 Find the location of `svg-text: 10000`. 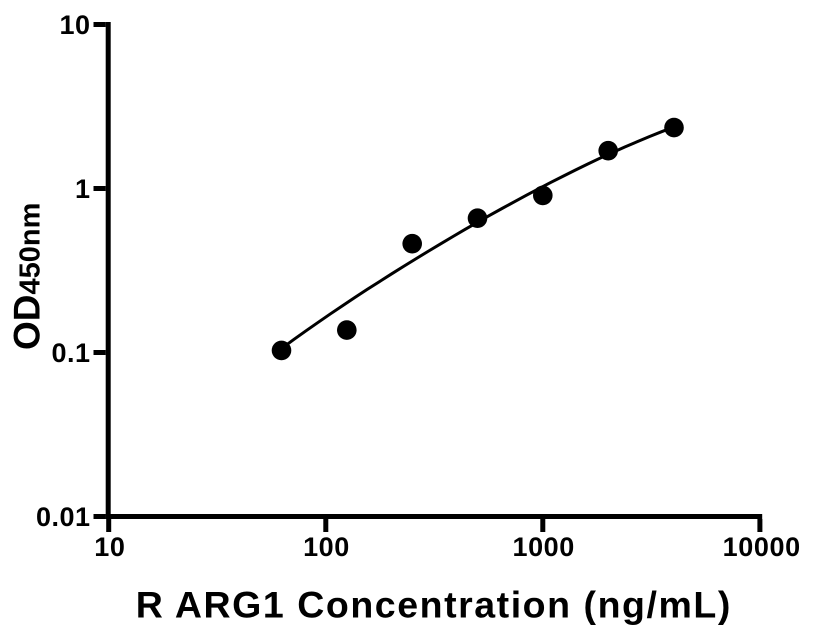

svg-text: 10000 is located at coordinates (762, 547).